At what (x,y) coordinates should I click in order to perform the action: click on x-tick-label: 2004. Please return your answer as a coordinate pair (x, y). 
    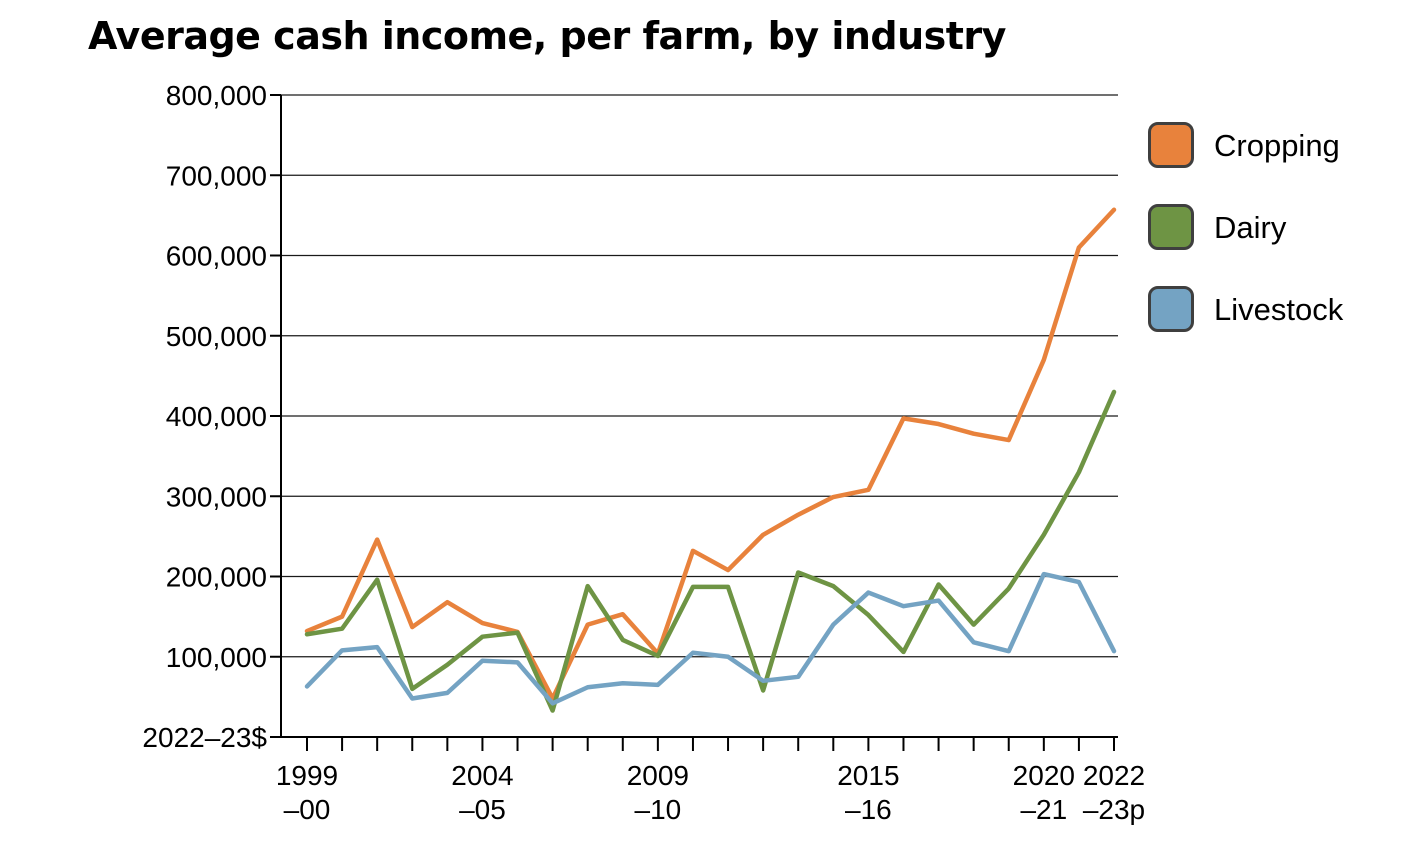
    Looking at the image, I should click on (482, 775).